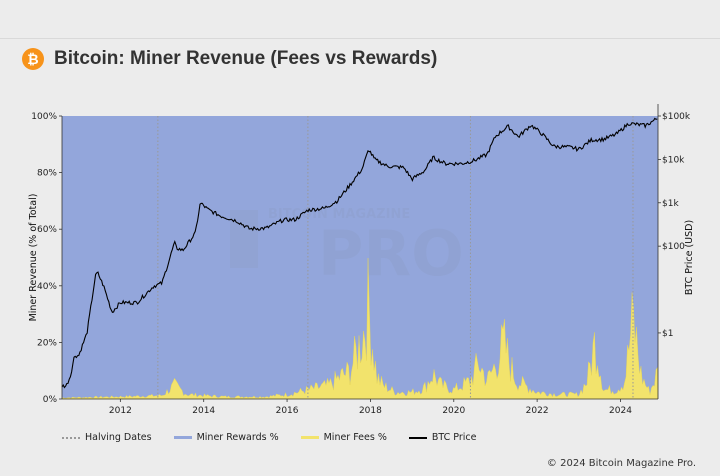  Describe the element at coordinates (673, 247) in the screenshot. I see `y2-tick-label: $100` at that location.